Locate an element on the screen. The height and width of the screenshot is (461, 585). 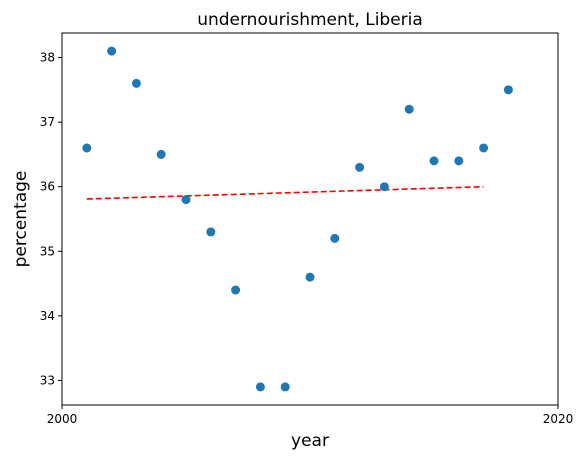
y-axis-label: percentage is located at coordinates (21, 219).